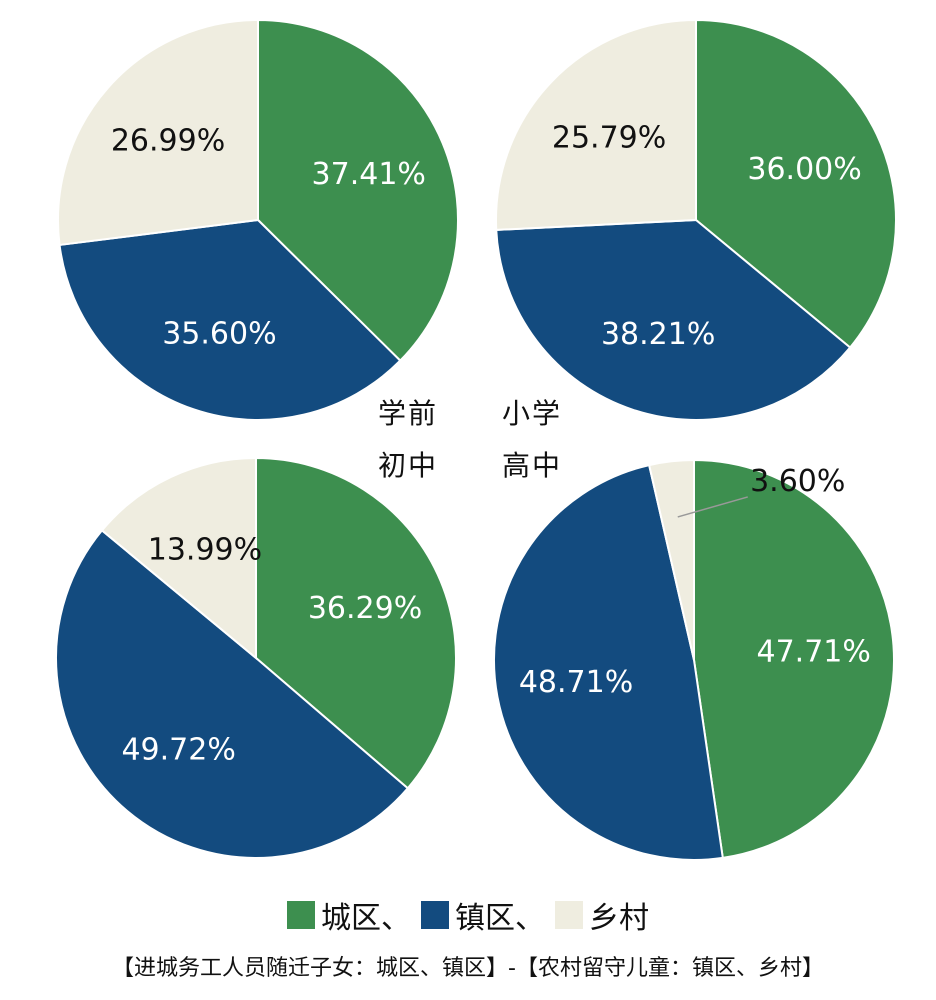  I want to click on pie-slice-primary-urban, so click(796, 183).